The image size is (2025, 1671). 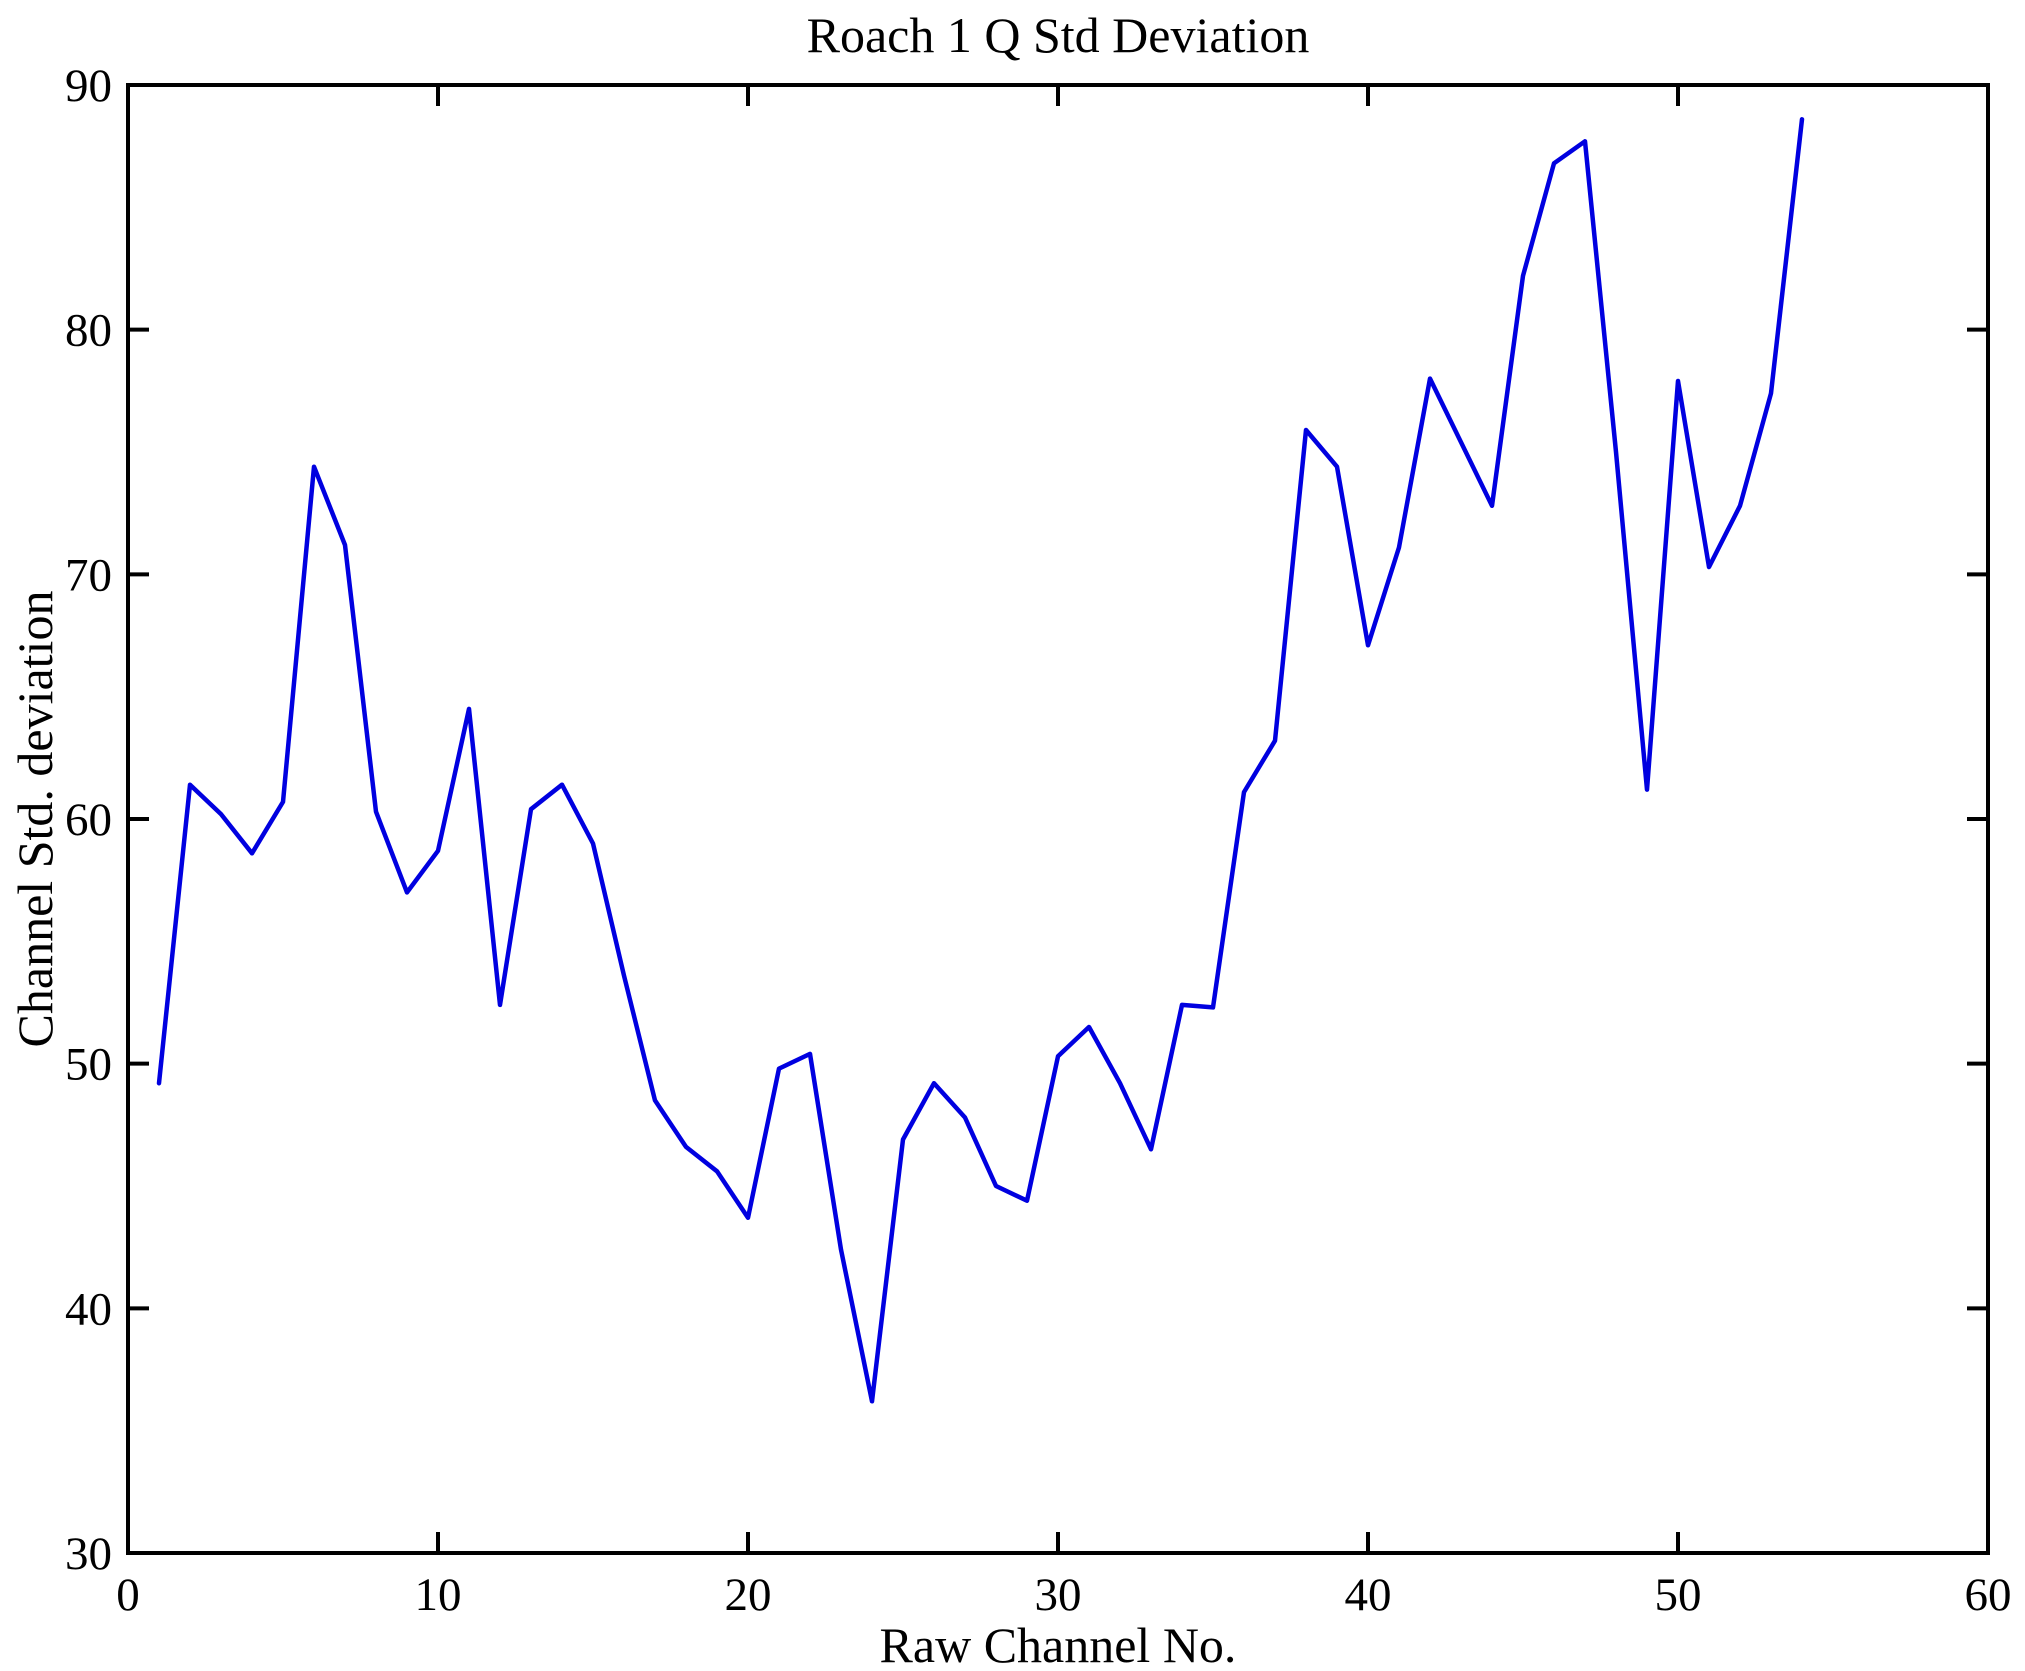 What do you see at coordinates (1988, 1595) in the screenshot?
I see `x-tick-label: 60` at bounding box center [1988, 1595].